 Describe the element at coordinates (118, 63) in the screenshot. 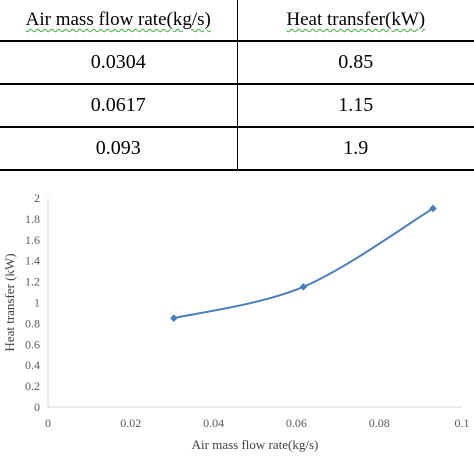

I see `table-cell: 0.0304` at that location.